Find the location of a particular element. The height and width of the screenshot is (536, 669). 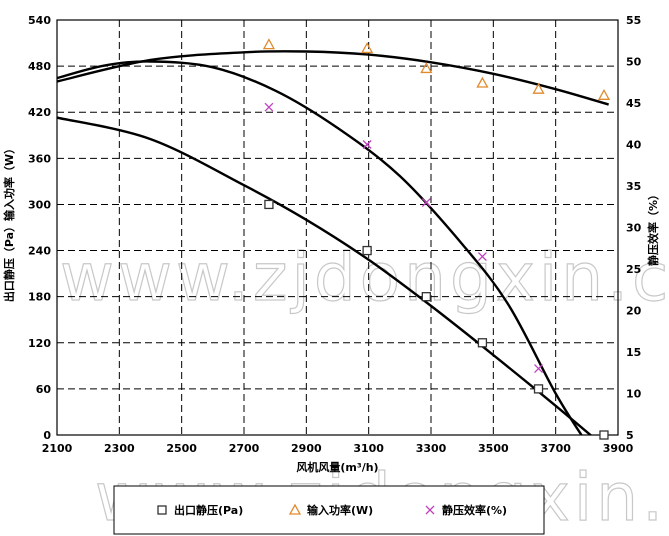

y-right-tick-label: 15 is located at coordinates (633, 352).